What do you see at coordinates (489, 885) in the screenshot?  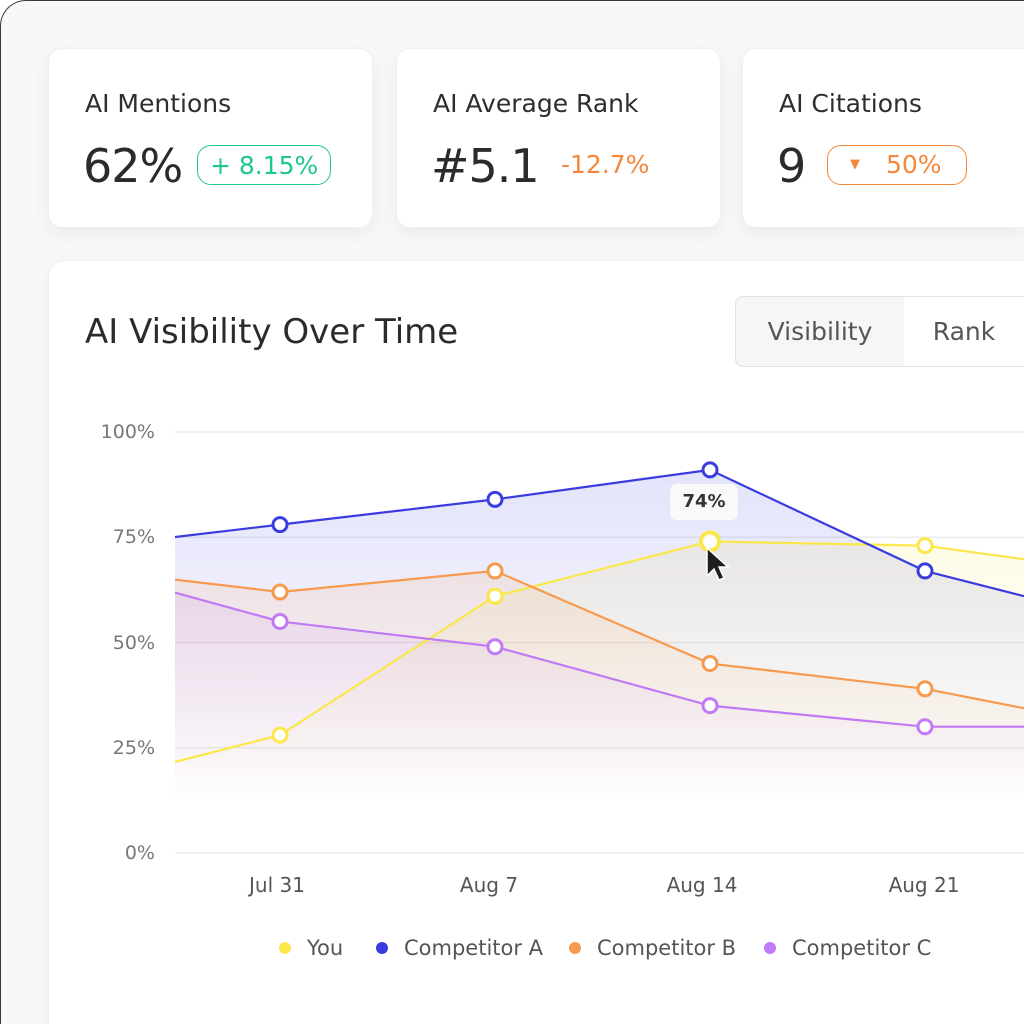 I see `x-tick-label: Aug 7` at bounding box center [489, 885].